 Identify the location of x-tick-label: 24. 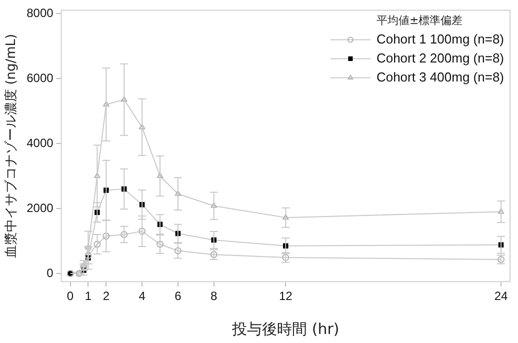
(501, 296).